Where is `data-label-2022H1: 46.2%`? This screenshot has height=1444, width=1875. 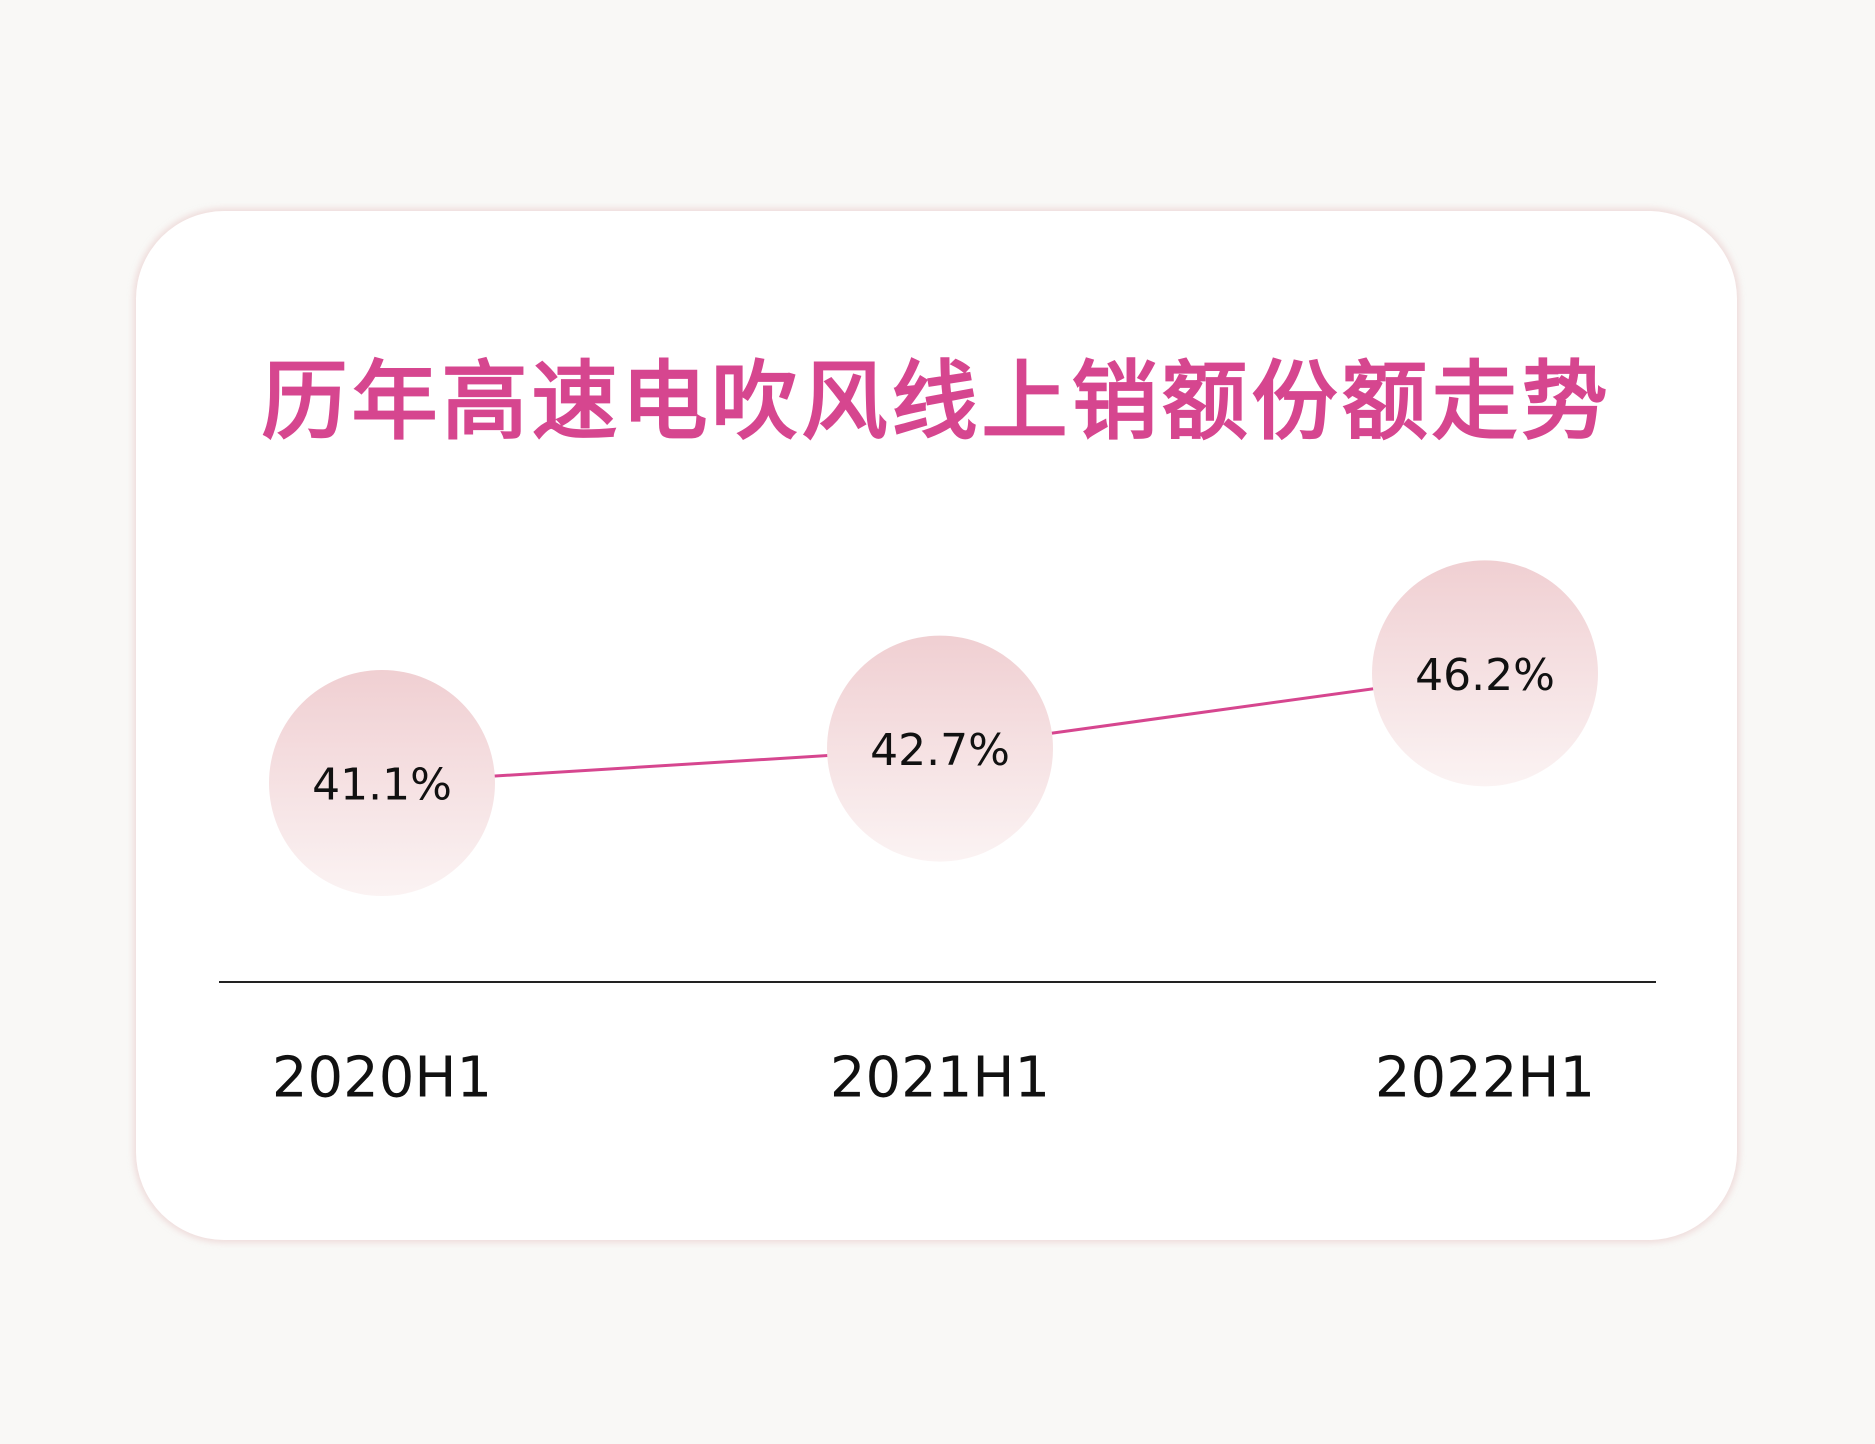 data-label-2022H1: 46.2% is located at coordinates (1485, 675).